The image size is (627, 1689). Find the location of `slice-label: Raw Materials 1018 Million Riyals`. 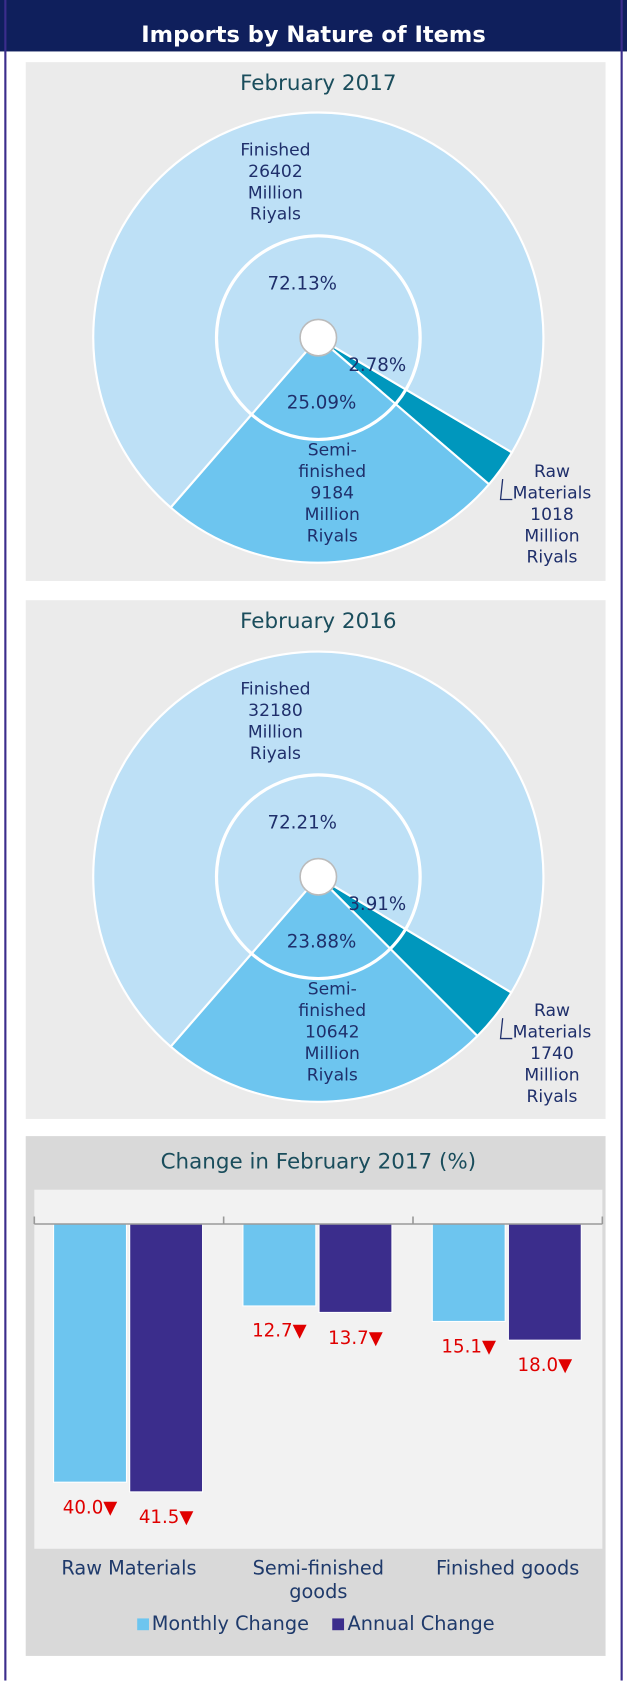

slice-label: Raw Materials 1018 Million Riyals is located at coordinates (552, 514).